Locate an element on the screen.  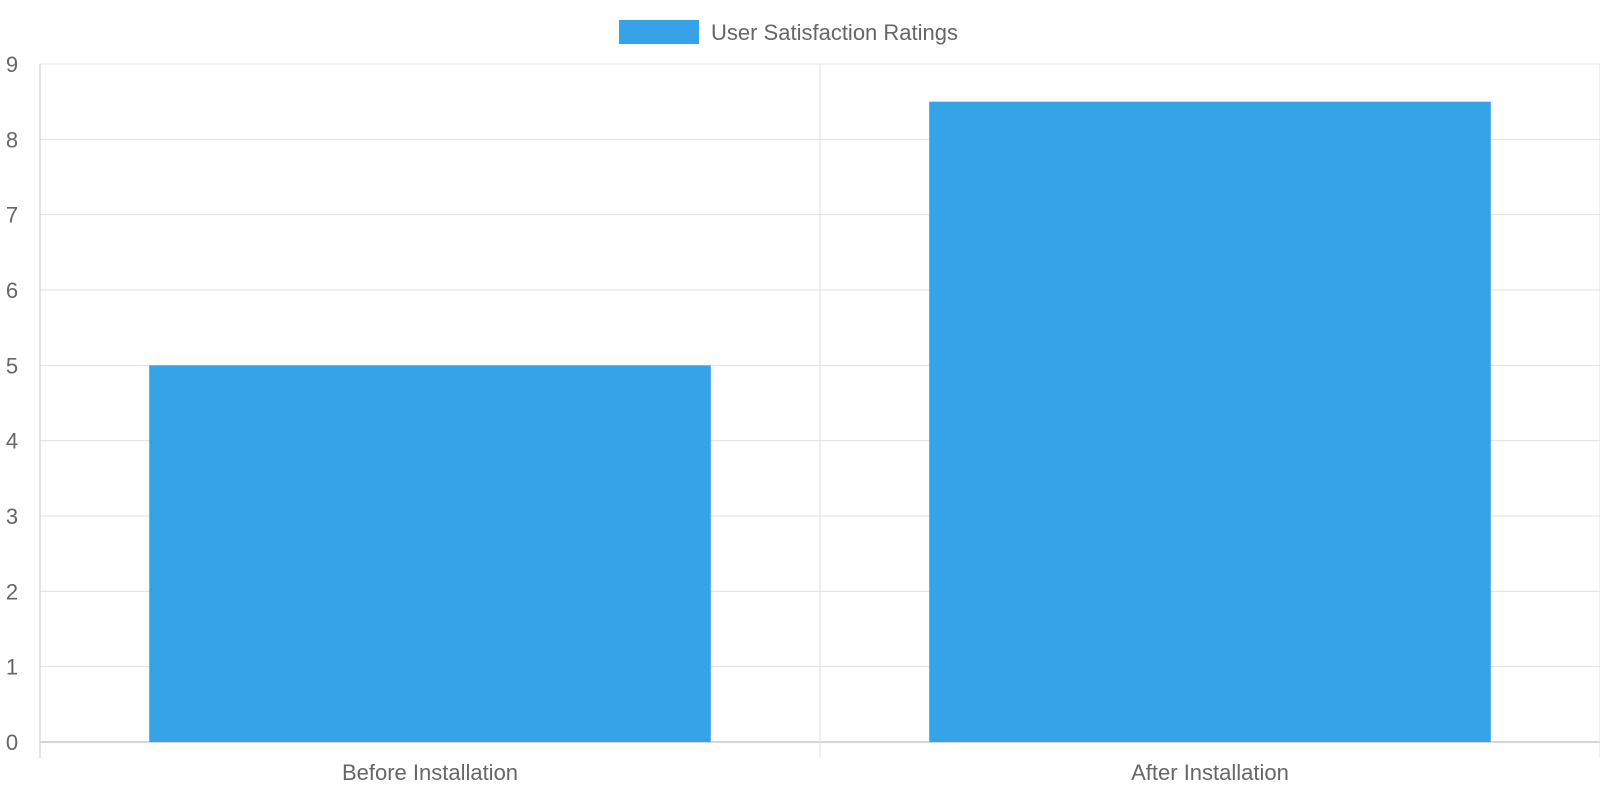
y-tick-label: 6 is located at coordinates (12, 290).